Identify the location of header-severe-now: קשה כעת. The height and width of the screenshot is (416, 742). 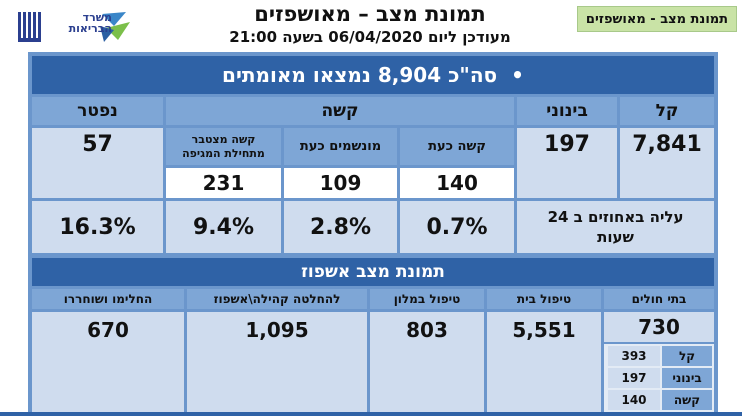
(457, 146).